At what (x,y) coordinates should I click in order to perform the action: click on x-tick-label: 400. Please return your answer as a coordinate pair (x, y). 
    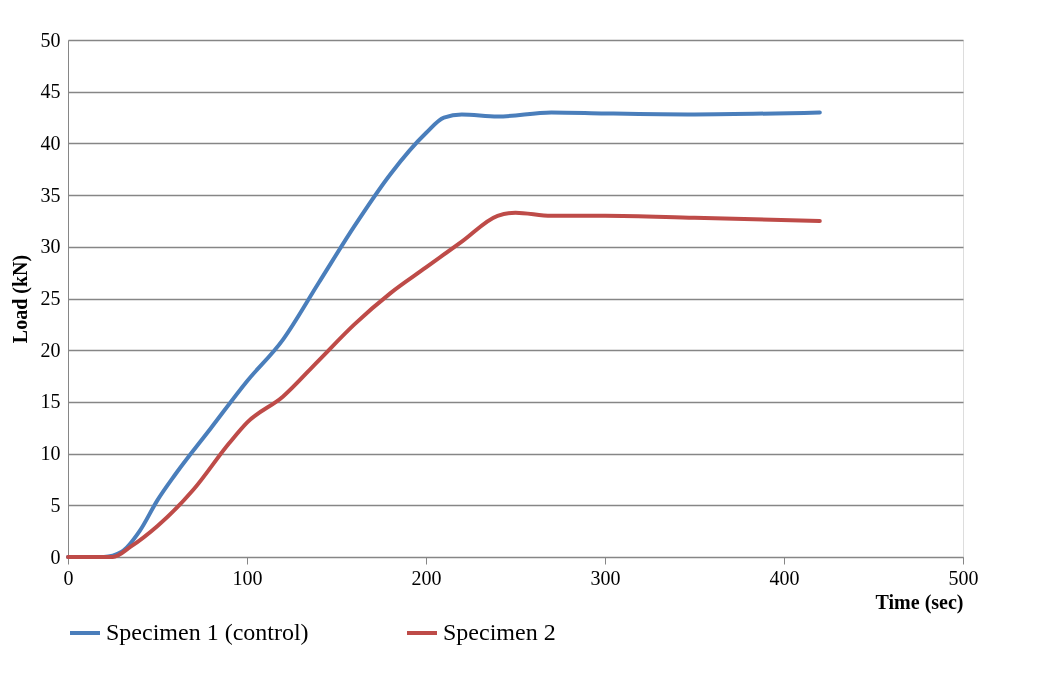
    Looking at the image, I should click on (784, 577).